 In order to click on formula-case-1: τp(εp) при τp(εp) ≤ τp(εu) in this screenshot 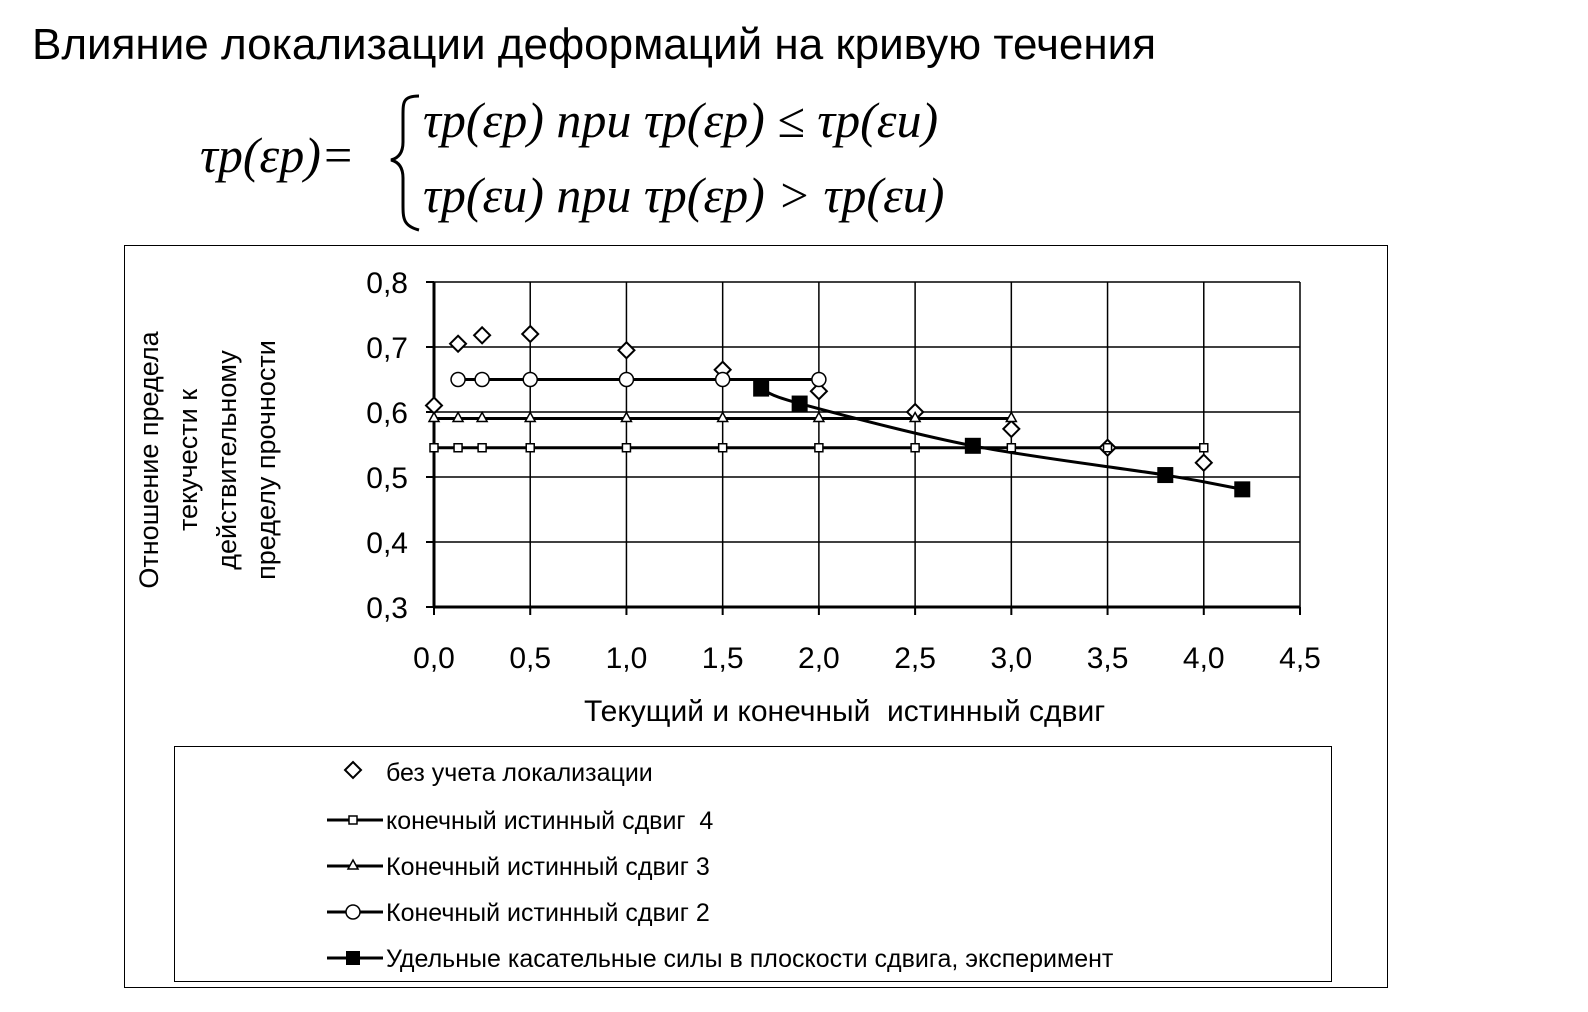, I will do `click(680, 120)`.